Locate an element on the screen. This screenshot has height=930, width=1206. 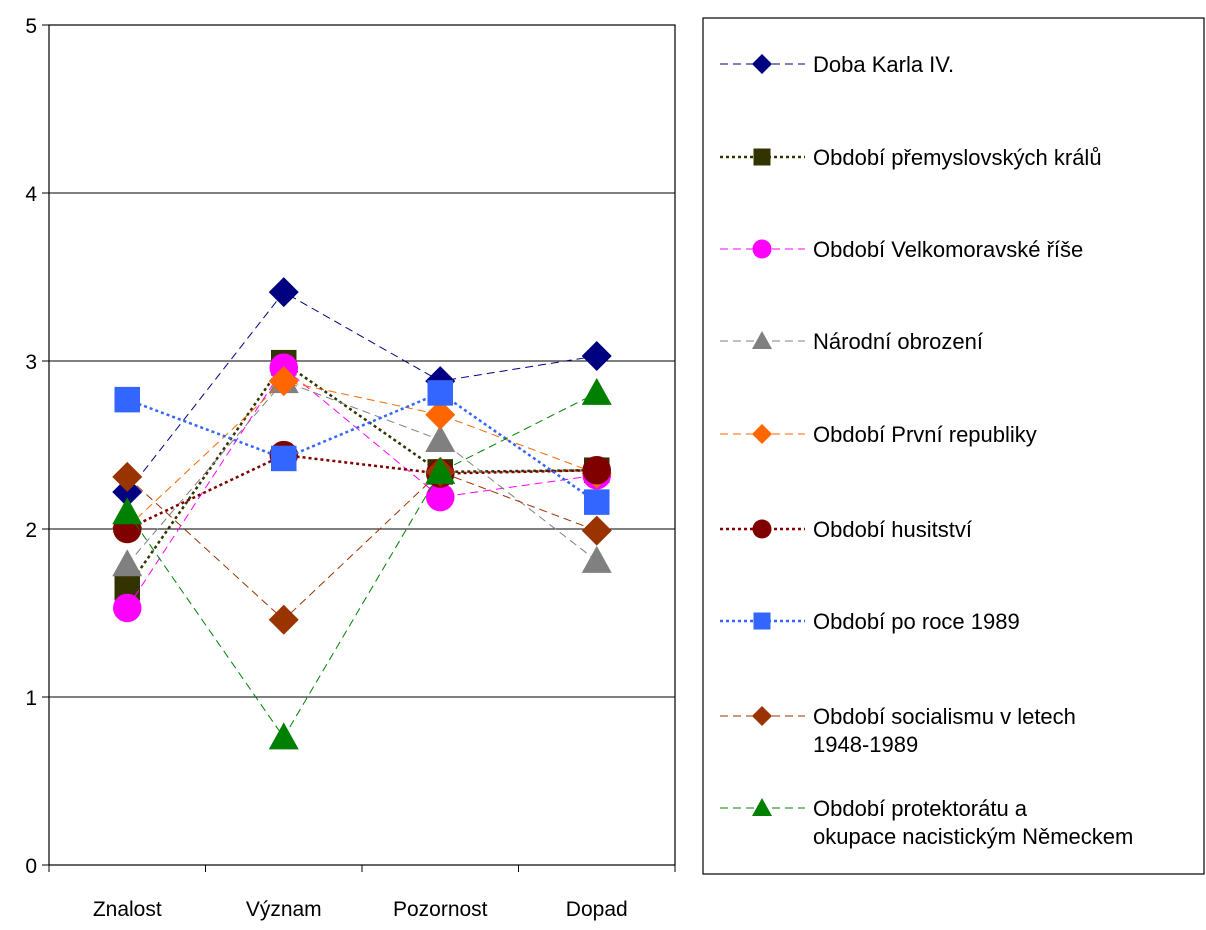
x-tick-label: Význam is located at coordinates (284, 909).